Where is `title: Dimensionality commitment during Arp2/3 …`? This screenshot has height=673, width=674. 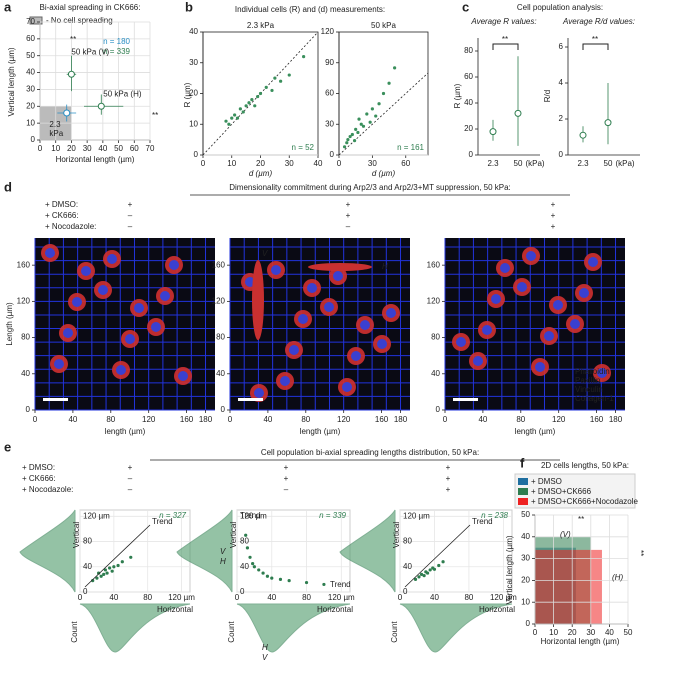 title: Dimensionality commitment during Arp2/3 … is located at coordinates (370, 187).